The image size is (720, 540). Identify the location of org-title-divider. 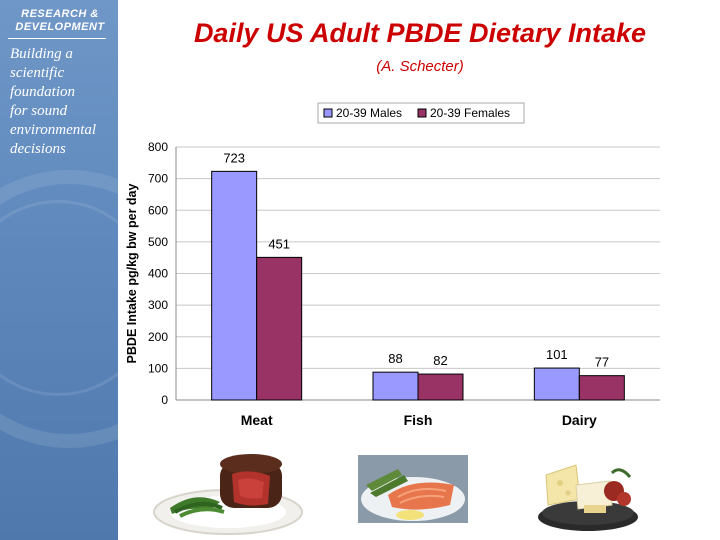
(57, 38).